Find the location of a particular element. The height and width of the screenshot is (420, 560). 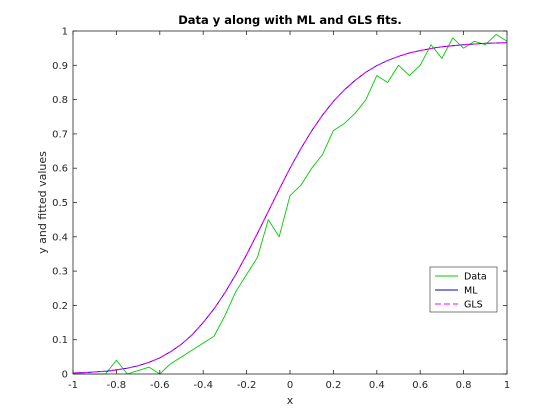

x-tick-label: 0.2 is located at coordinates (333, 385).